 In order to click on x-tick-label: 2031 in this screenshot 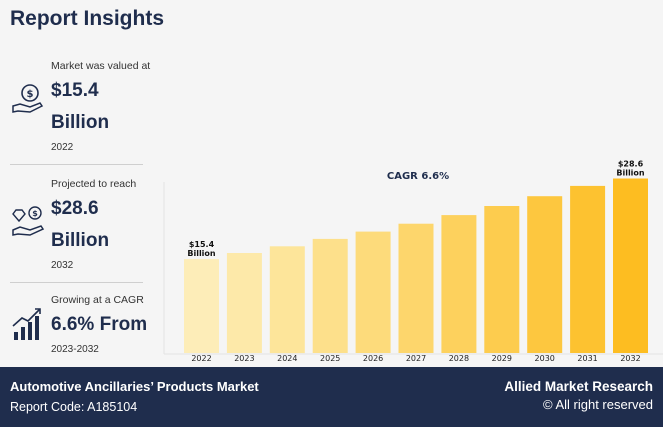, I will do `click(587, 358)`.